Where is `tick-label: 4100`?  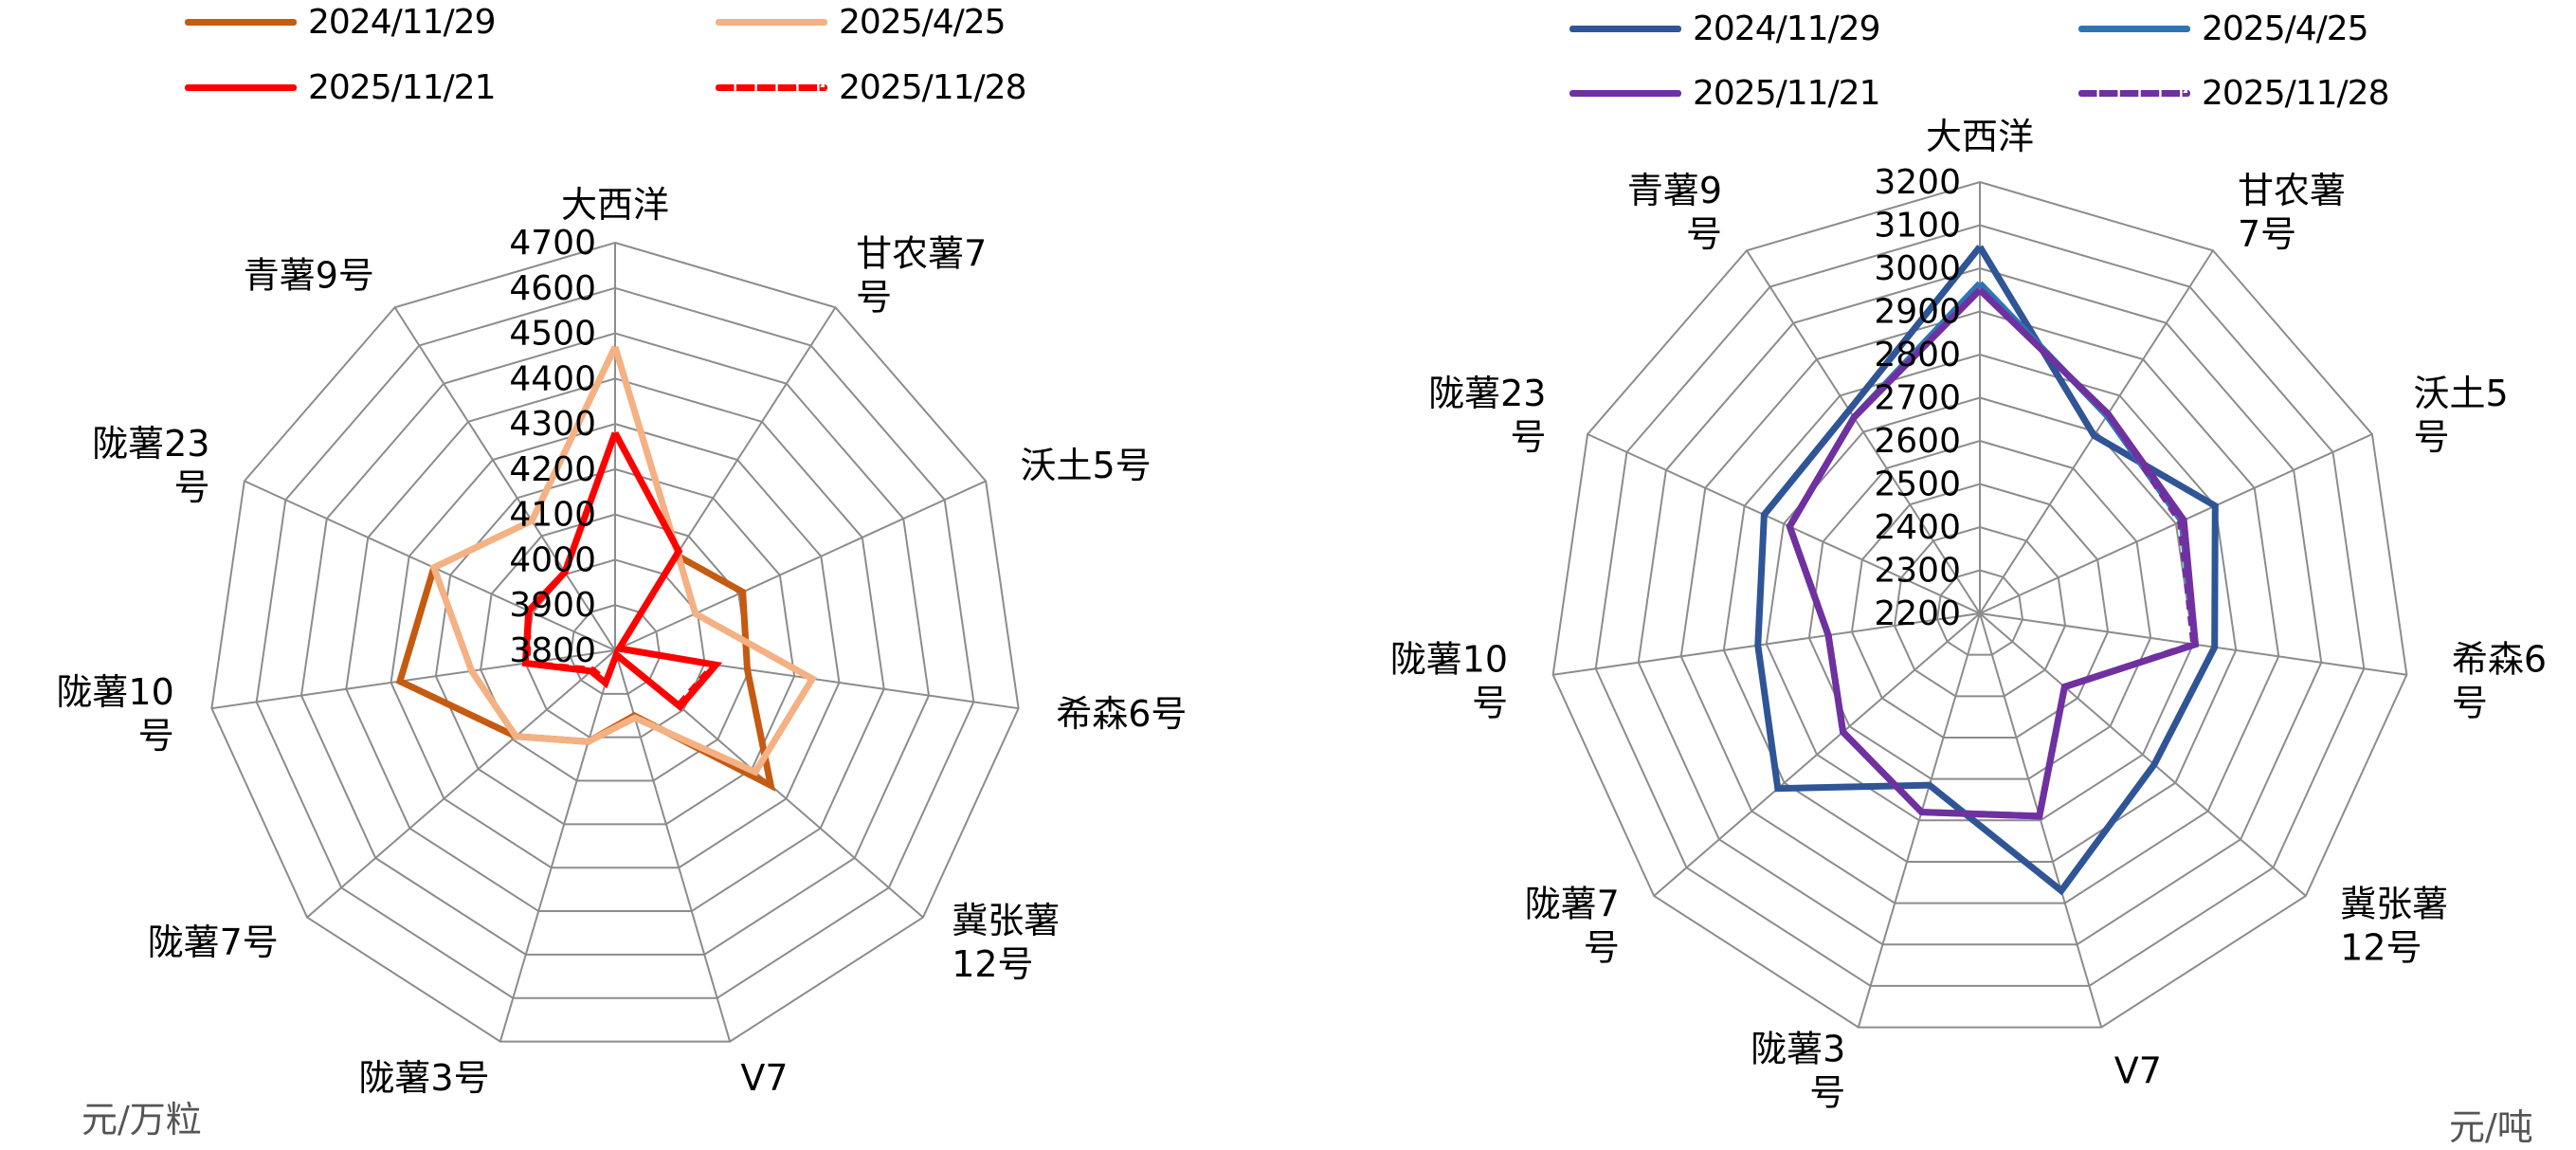
tick-label: 4100 is located at coordinates (552, 516).